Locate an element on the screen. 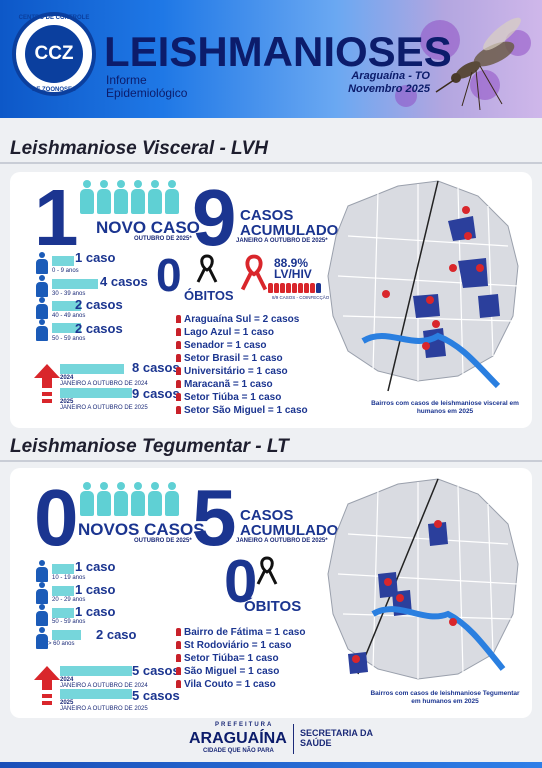 This screenshot has width=542, height=768. location: Araguaína - TO is located at coordinates (390, 76).